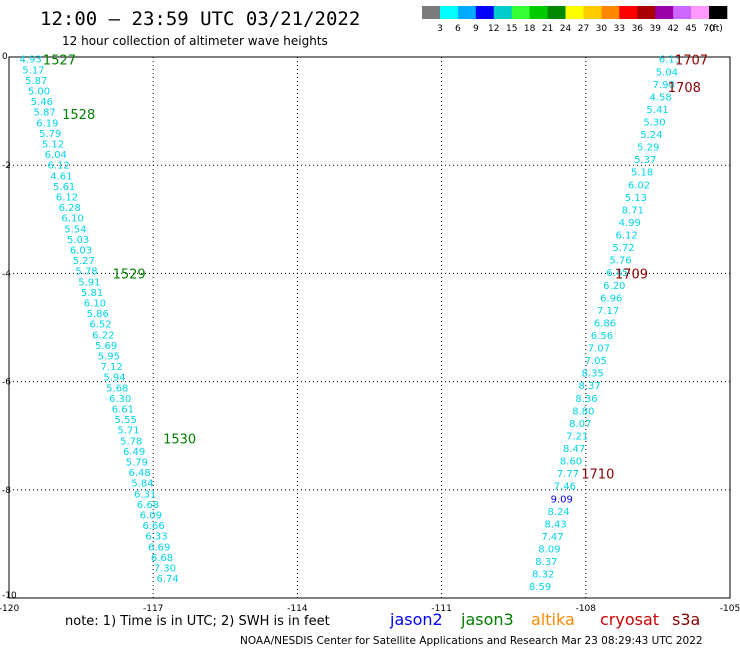 The image size is (740, 650). What do you see at coordinates (686, 619) in the screenshot?
I see `legend-item-s3a: s3a` at bounding box center [686, 619].